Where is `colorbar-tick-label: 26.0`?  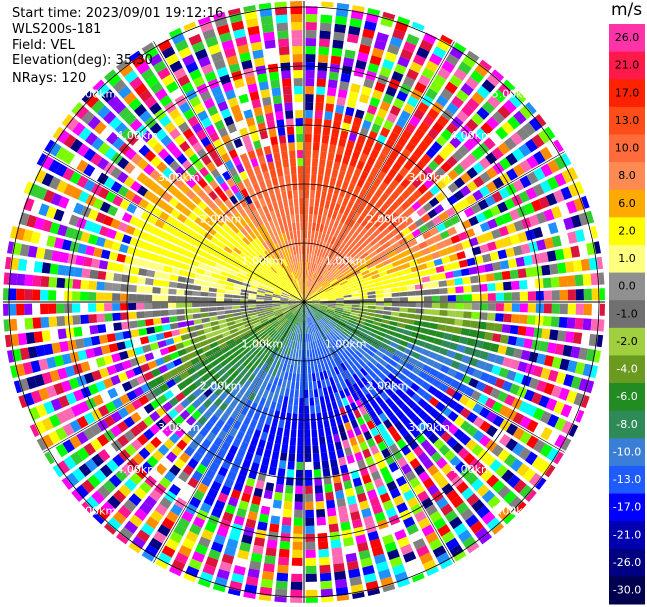
colorbar-tick-label: 26.0 is located at coordinates (627, 37).